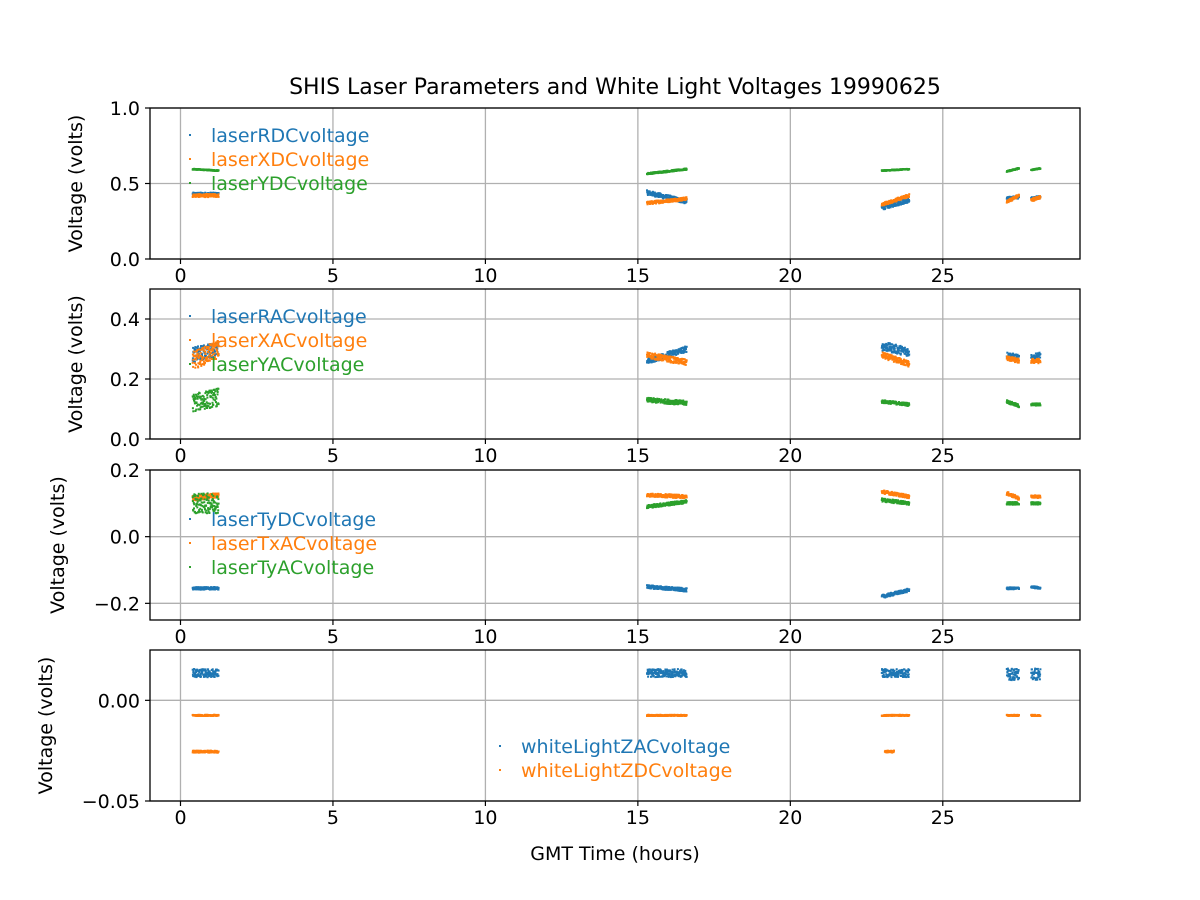 The height and width of the screenshot is (900, 1200). Describe the element at coordinates (180, 276) in the screenshot. I see `x-tick-label: 0` at that location.